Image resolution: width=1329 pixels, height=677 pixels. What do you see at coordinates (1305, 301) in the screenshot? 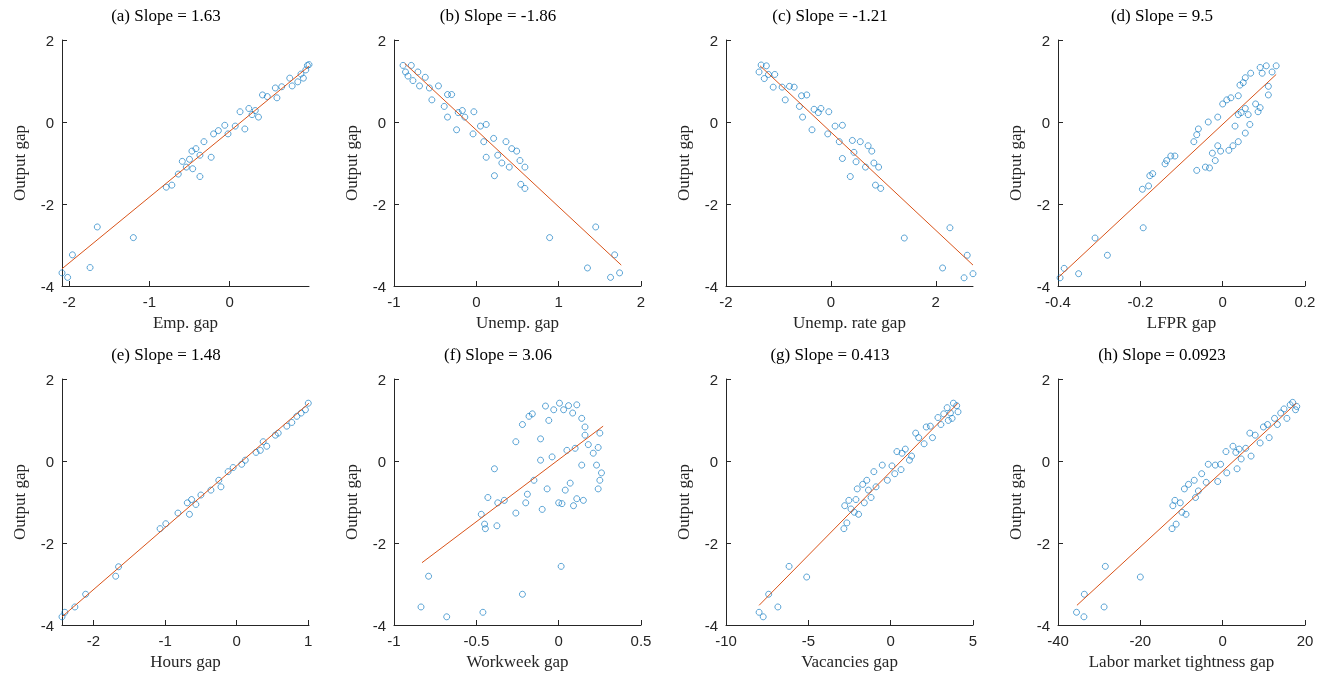
I see `x-tick-label: 0.2` at bounding box center [1305, 301].